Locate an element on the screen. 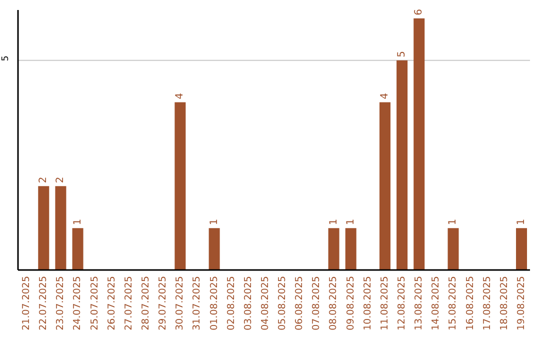 Image resolution: width=540 pixels, height=340 pixels. x-tick-label: 29.07.2025 is located at coordinates (163, 303).